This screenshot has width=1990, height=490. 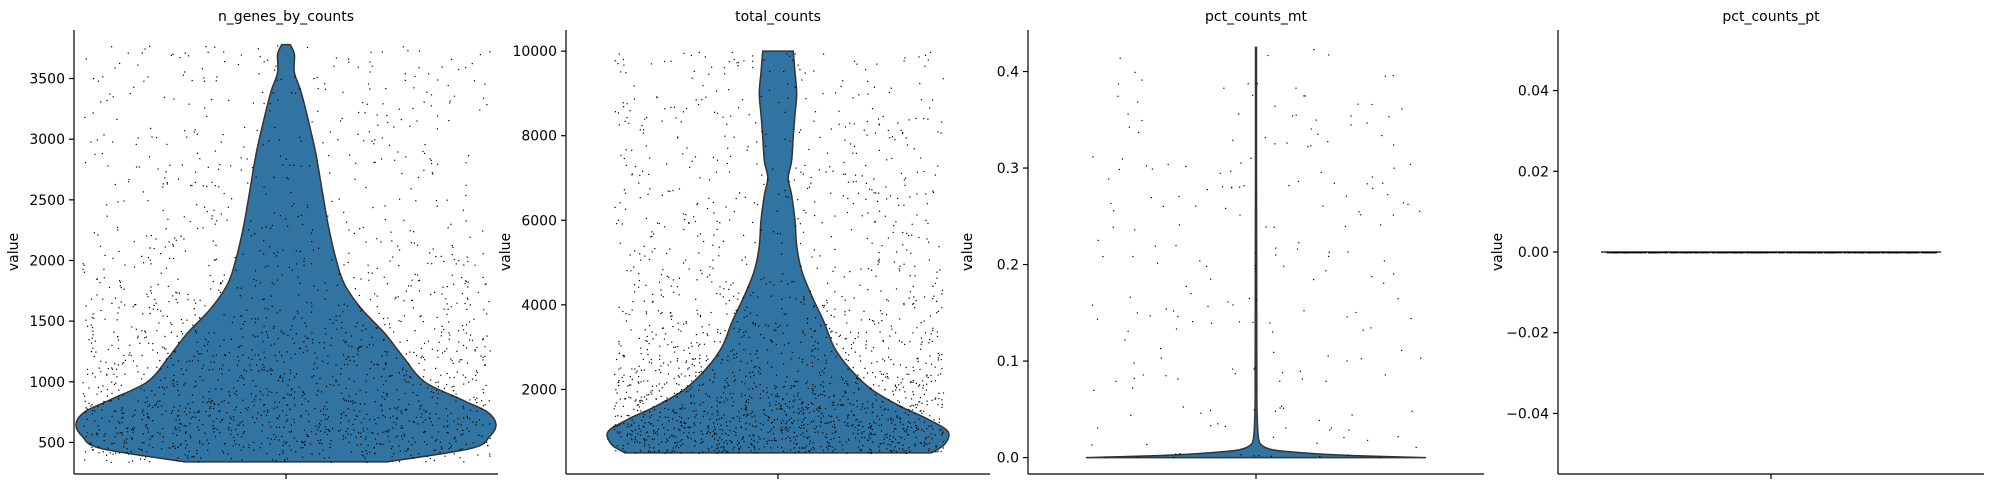 What do you see at coordinates (778, 17) in the screenshot?
I see `panel-title: total_counts` at bounding box center [778, 17].